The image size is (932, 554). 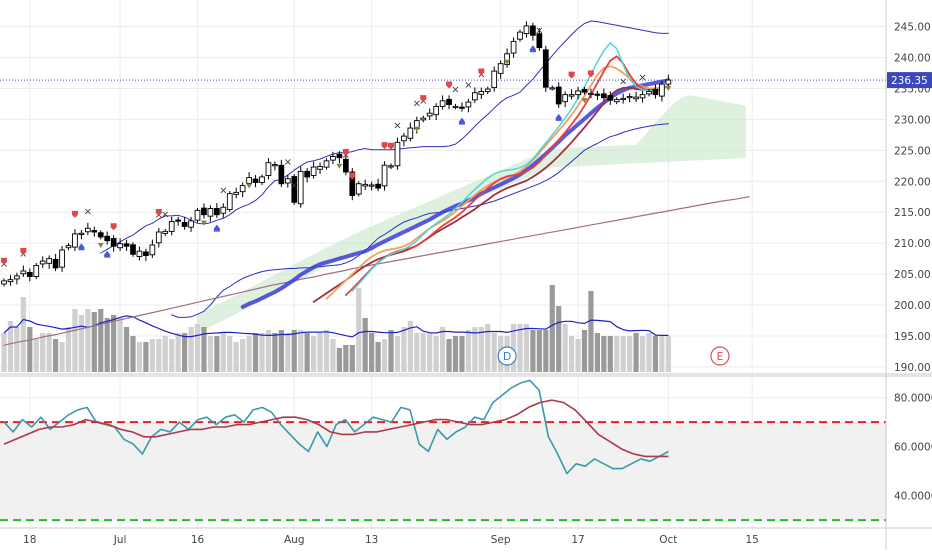 I want to click on dividend-event-icon, so click(x=507, y=356).